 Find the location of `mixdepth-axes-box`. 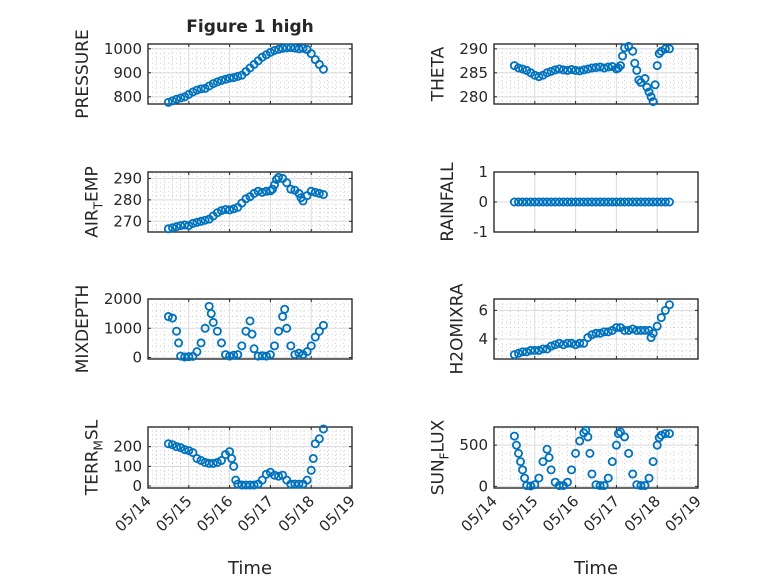

mixdepth-axes-box is located at coordinates (250, 329).